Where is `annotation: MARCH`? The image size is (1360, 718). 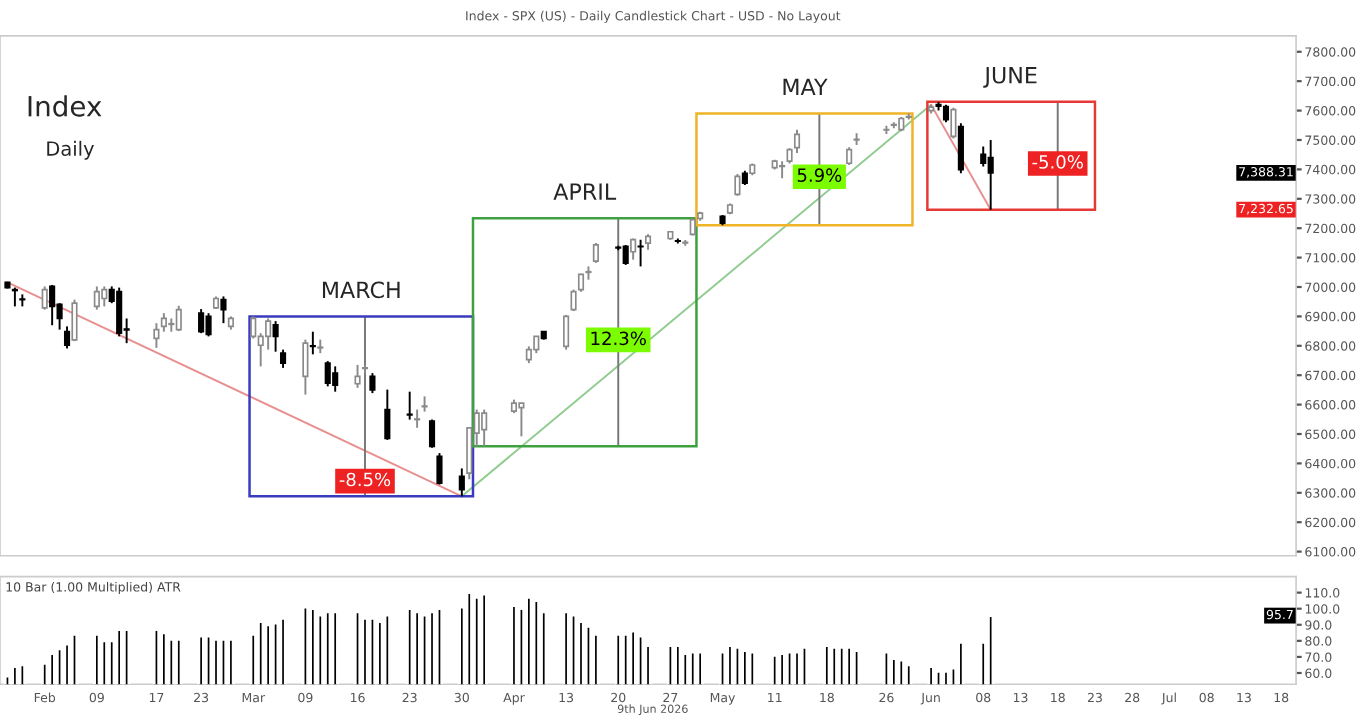 annotation: MARCH is located at coordinates (361, 290).